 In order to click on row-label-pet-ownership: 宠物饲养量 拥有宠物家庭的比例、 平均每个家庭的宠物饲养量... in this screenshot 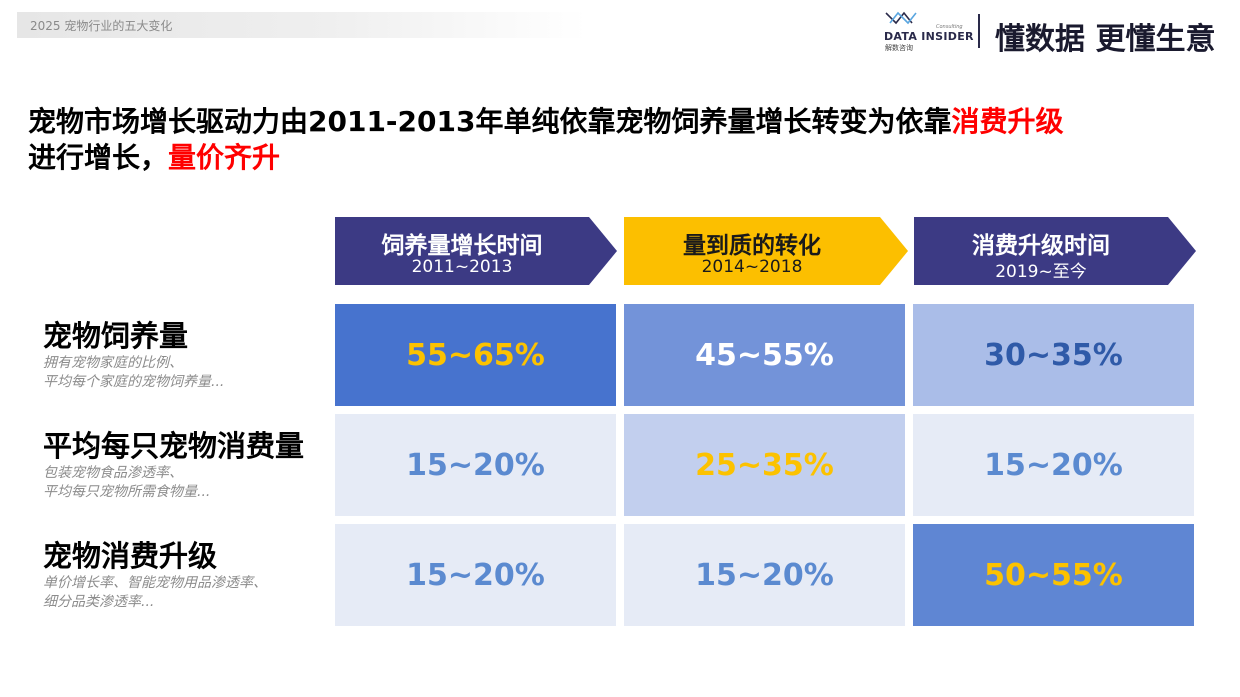, I will do `click(133, 355)`.